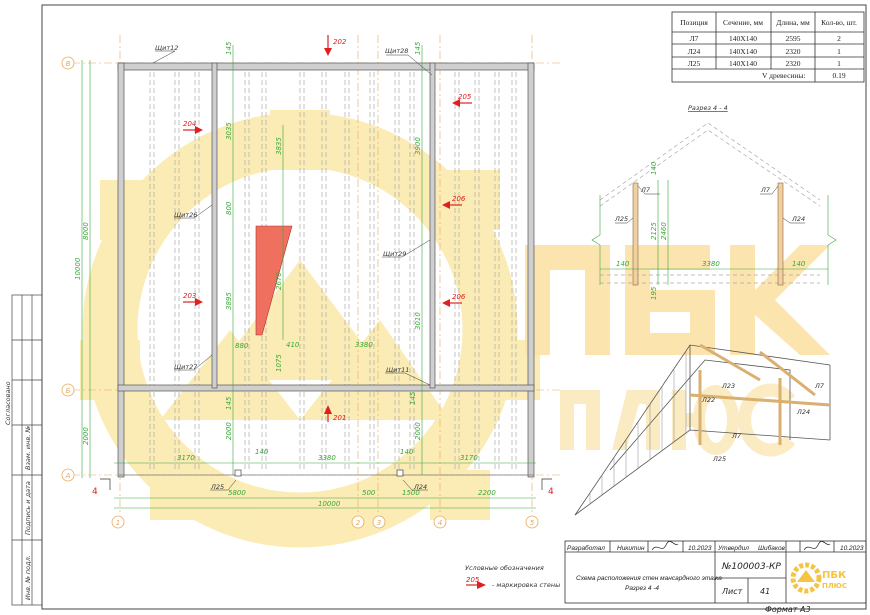  I want to click on table-header: Сечение, мм, so click(743, 22).